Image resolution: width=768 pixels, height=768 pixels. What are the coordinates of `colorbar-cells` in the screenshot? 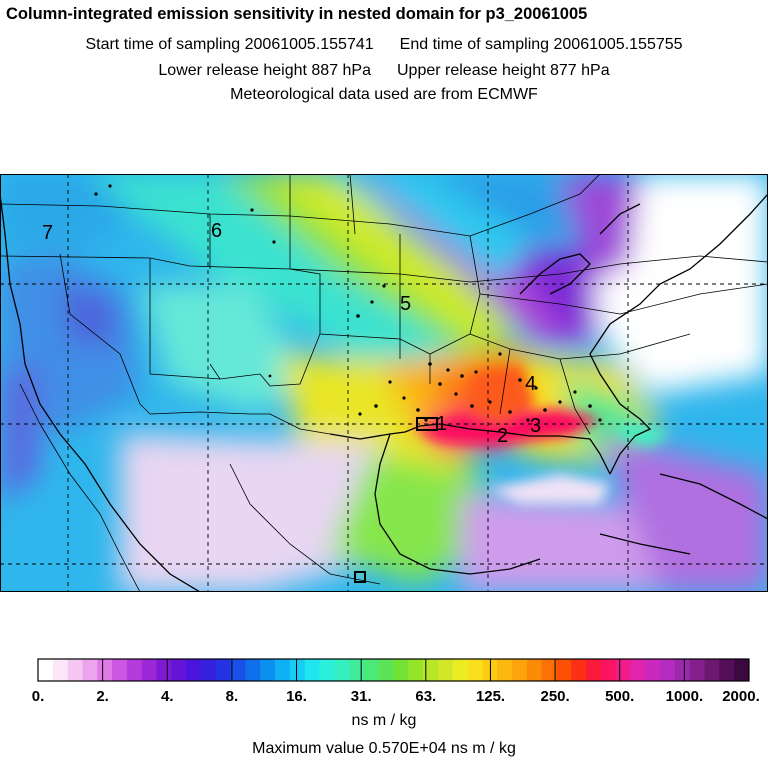 It's located at (394, 670).